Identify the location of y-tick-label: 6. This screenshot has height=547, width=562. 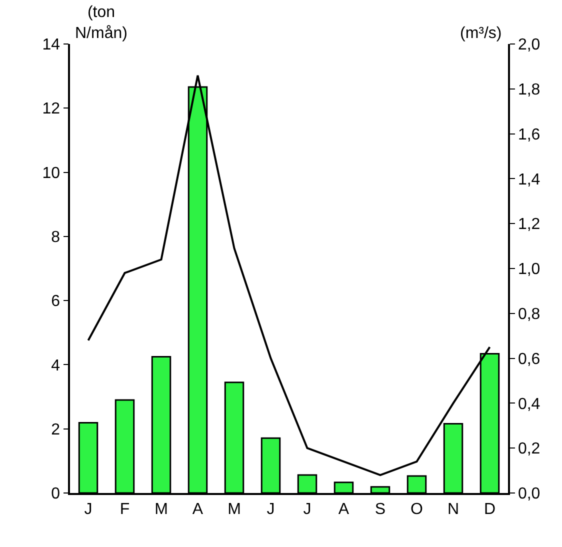
(55, 301).